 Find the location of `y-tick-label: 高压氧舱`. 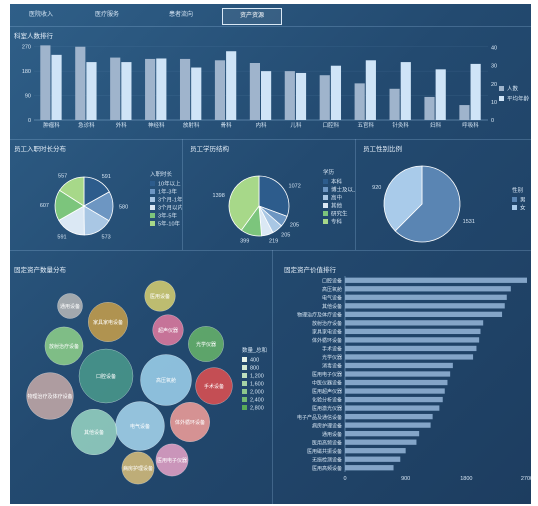

y-tick-label: 高压氧舱 is located at coordinates (332, 289).